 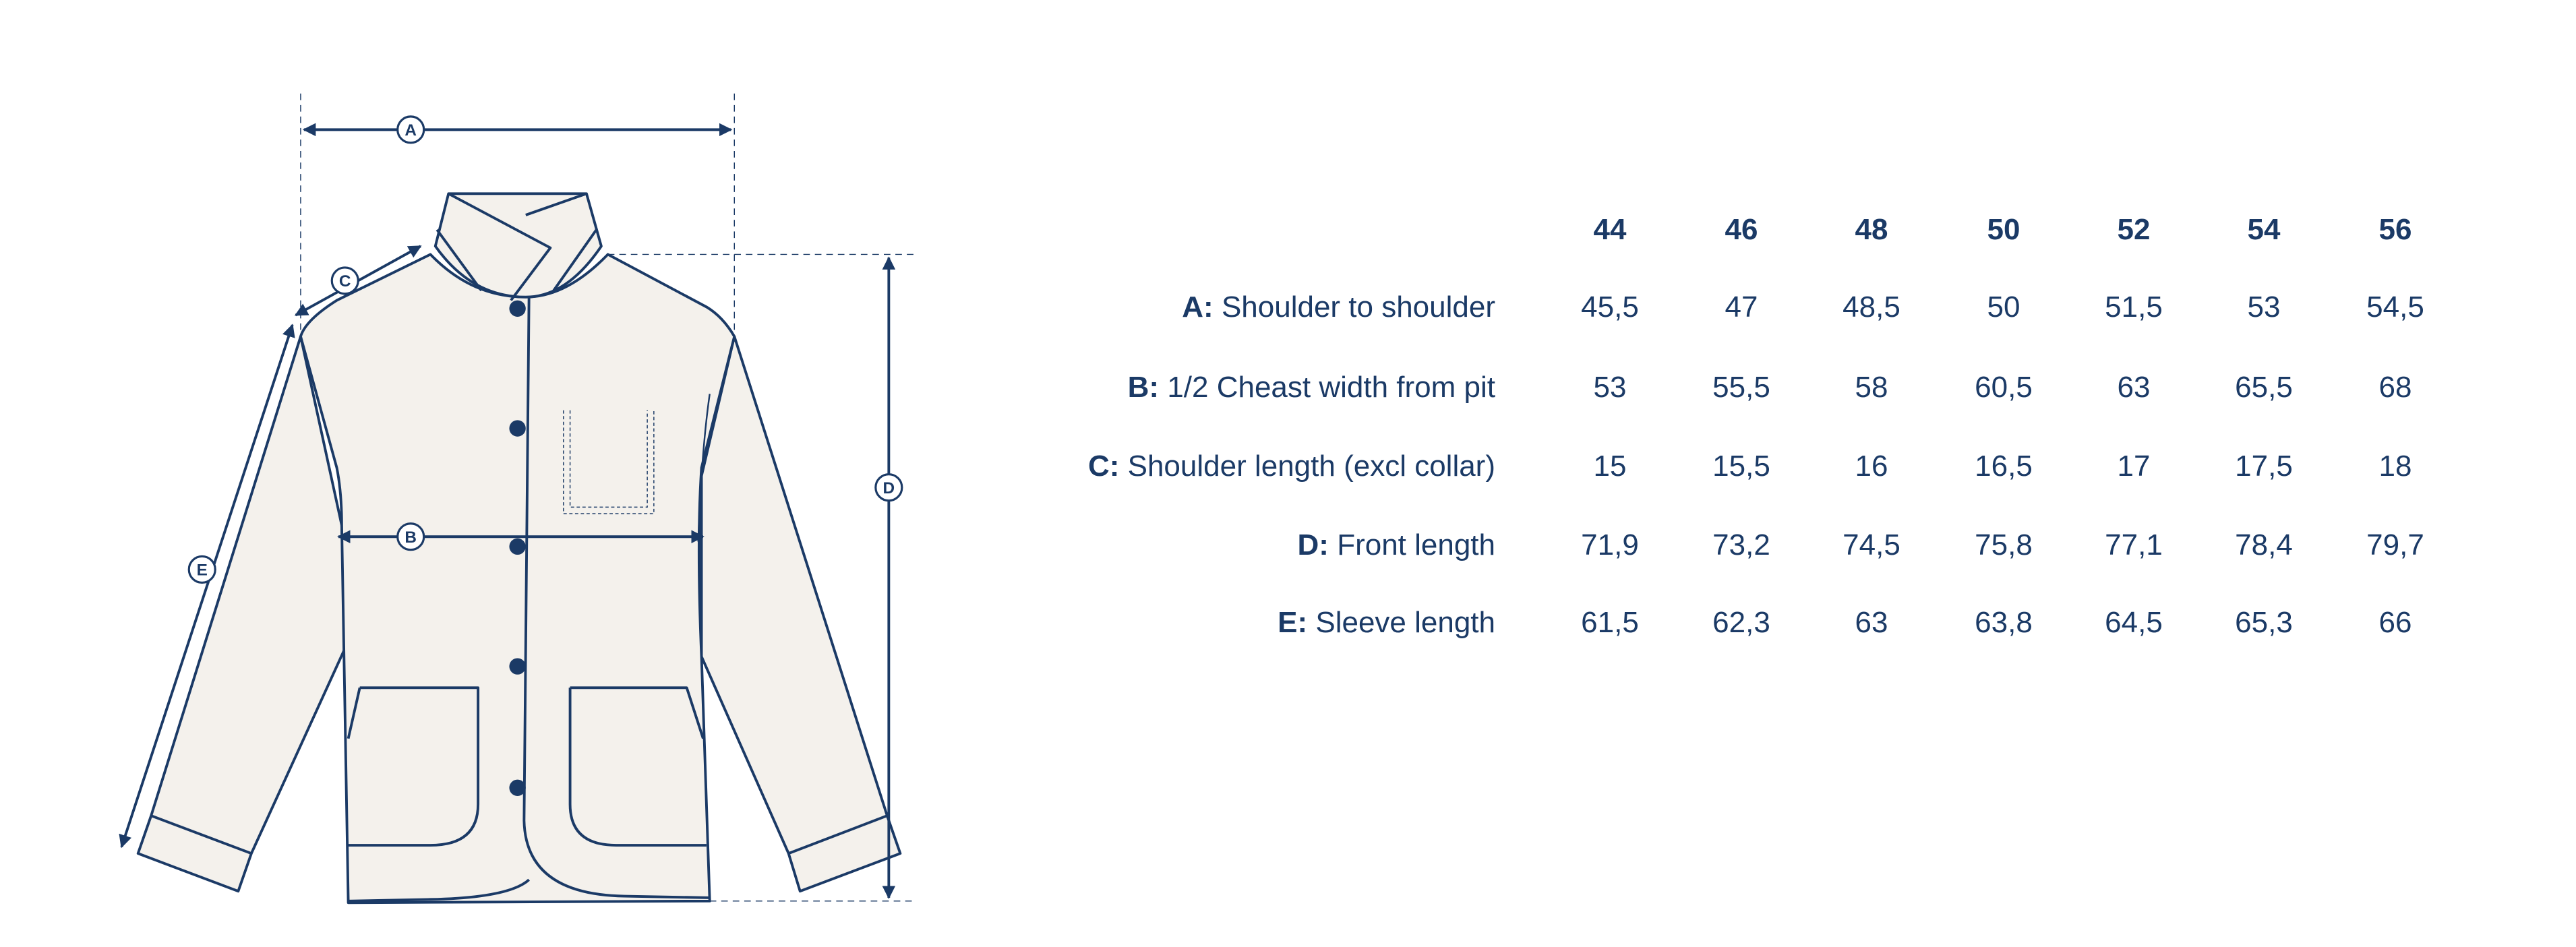 What do you see at coordinates (1331, 387) in the screenshot?
I see `measurement-name: 1/2 Cheast width from pit` at bounding box center [1331, 387].